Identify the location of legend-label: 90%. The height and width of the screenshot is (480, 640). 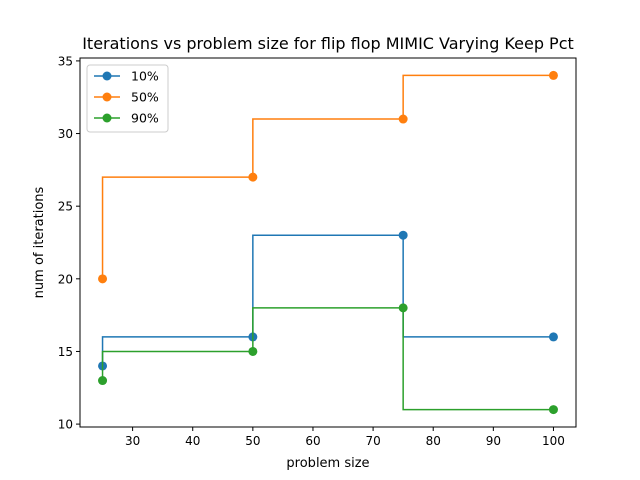
(145, 118).